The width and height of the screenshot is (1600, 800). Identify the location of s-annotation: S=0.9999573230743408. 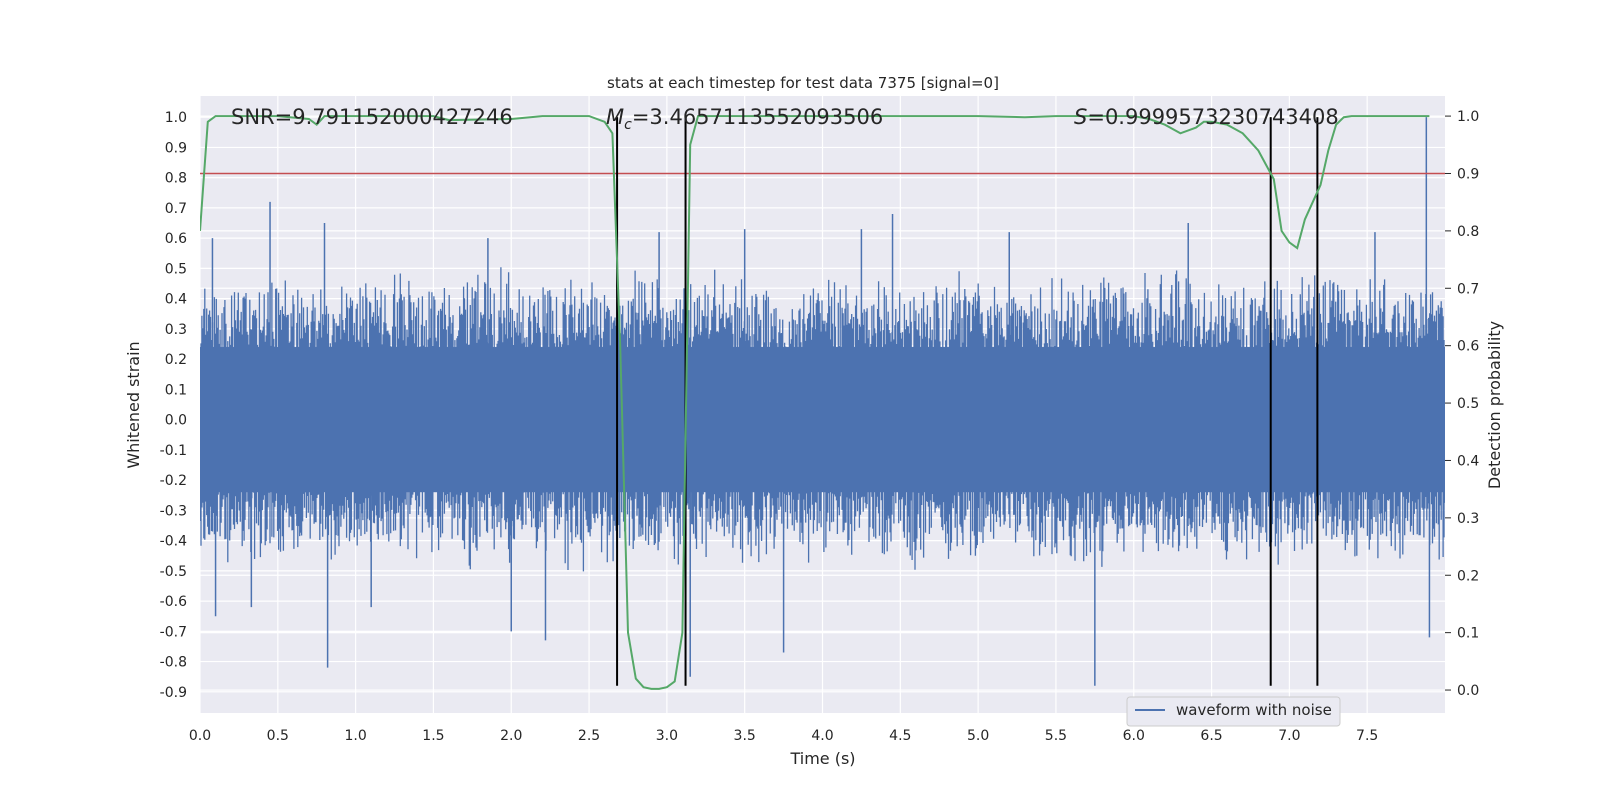
(1206, 117).